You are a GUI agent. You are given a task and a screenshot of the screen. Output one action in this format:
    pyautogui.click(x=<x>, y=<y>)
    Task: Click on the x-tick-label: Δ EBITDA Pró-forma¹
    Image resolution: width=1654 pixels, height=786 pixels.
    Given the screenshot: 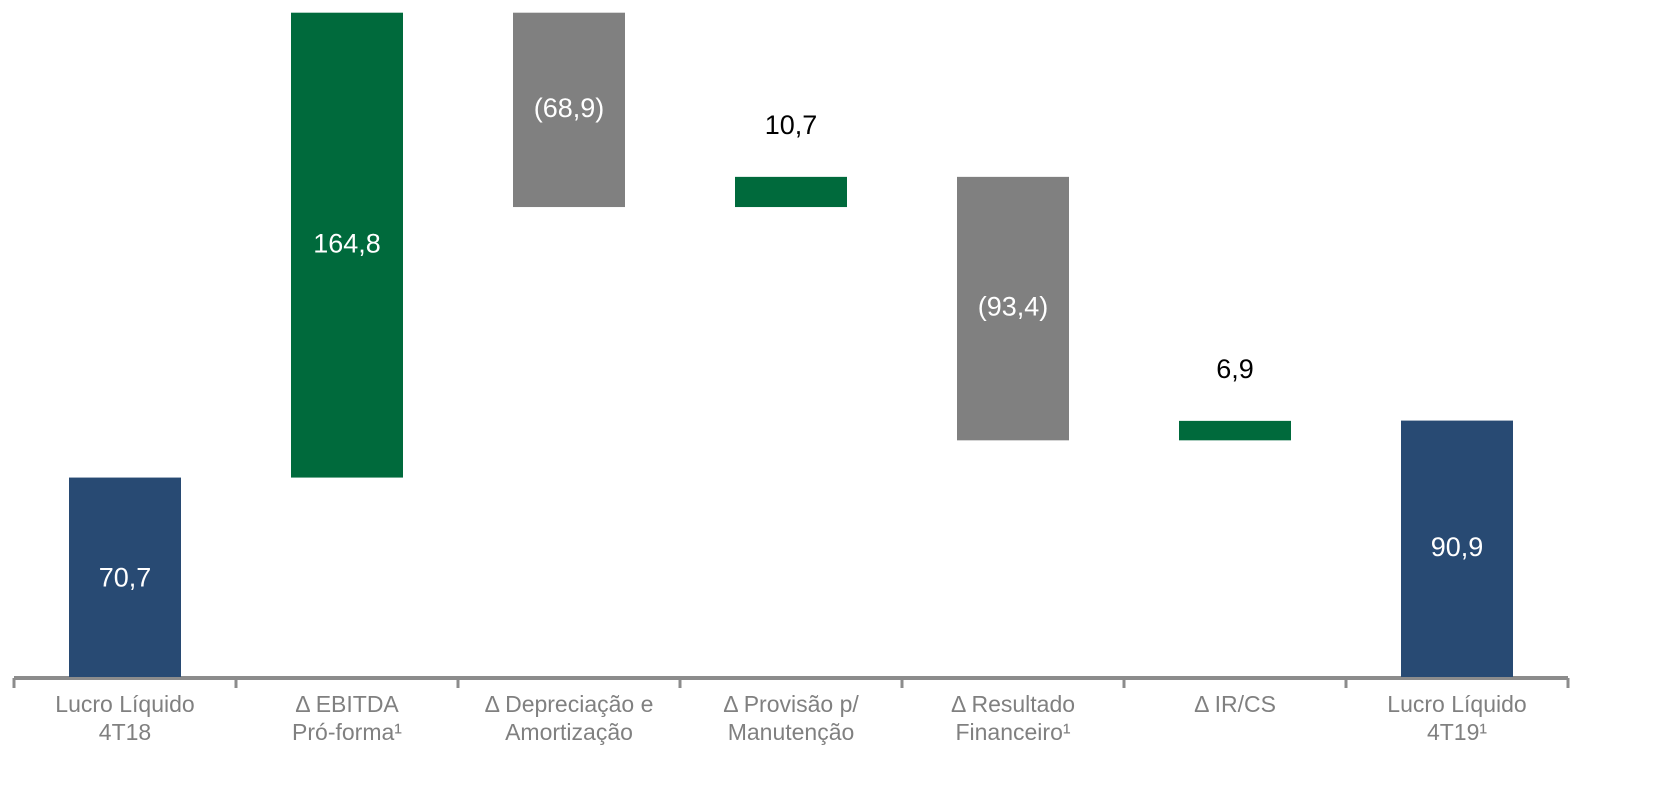 What is the action you would take?
    pyautogui.click(x=347, y=718)
    